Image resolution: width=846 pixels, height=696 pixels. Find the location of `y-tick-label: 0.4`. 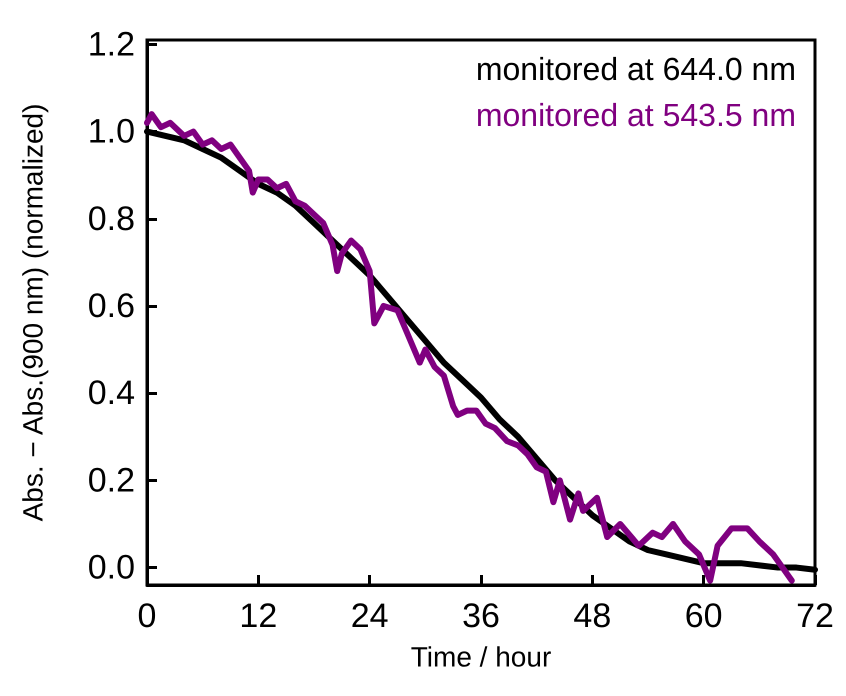

y-tick-label: 0.4 is located at coordinates (111, 393).